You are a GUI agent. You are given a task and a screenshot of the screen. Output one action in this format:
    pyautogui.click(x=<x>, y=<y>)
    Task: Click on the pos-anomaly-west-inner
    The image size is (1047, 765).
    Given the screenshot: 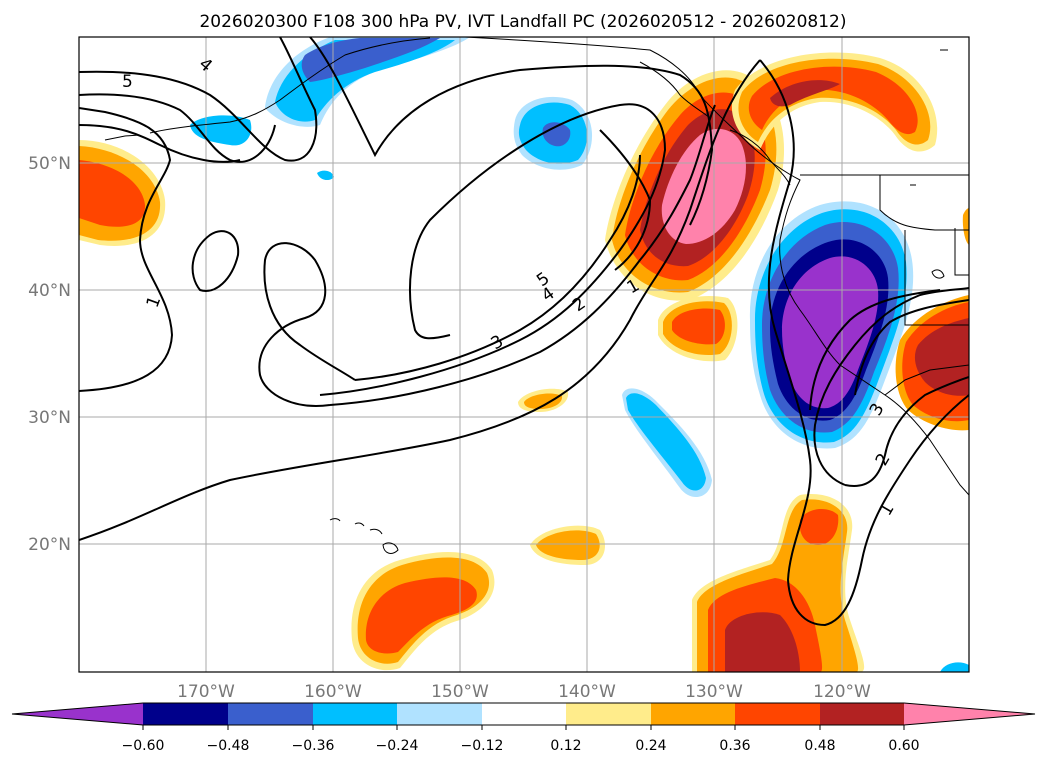 What is the action you would take?
    pyautogui.click(x=112, y=193)
    